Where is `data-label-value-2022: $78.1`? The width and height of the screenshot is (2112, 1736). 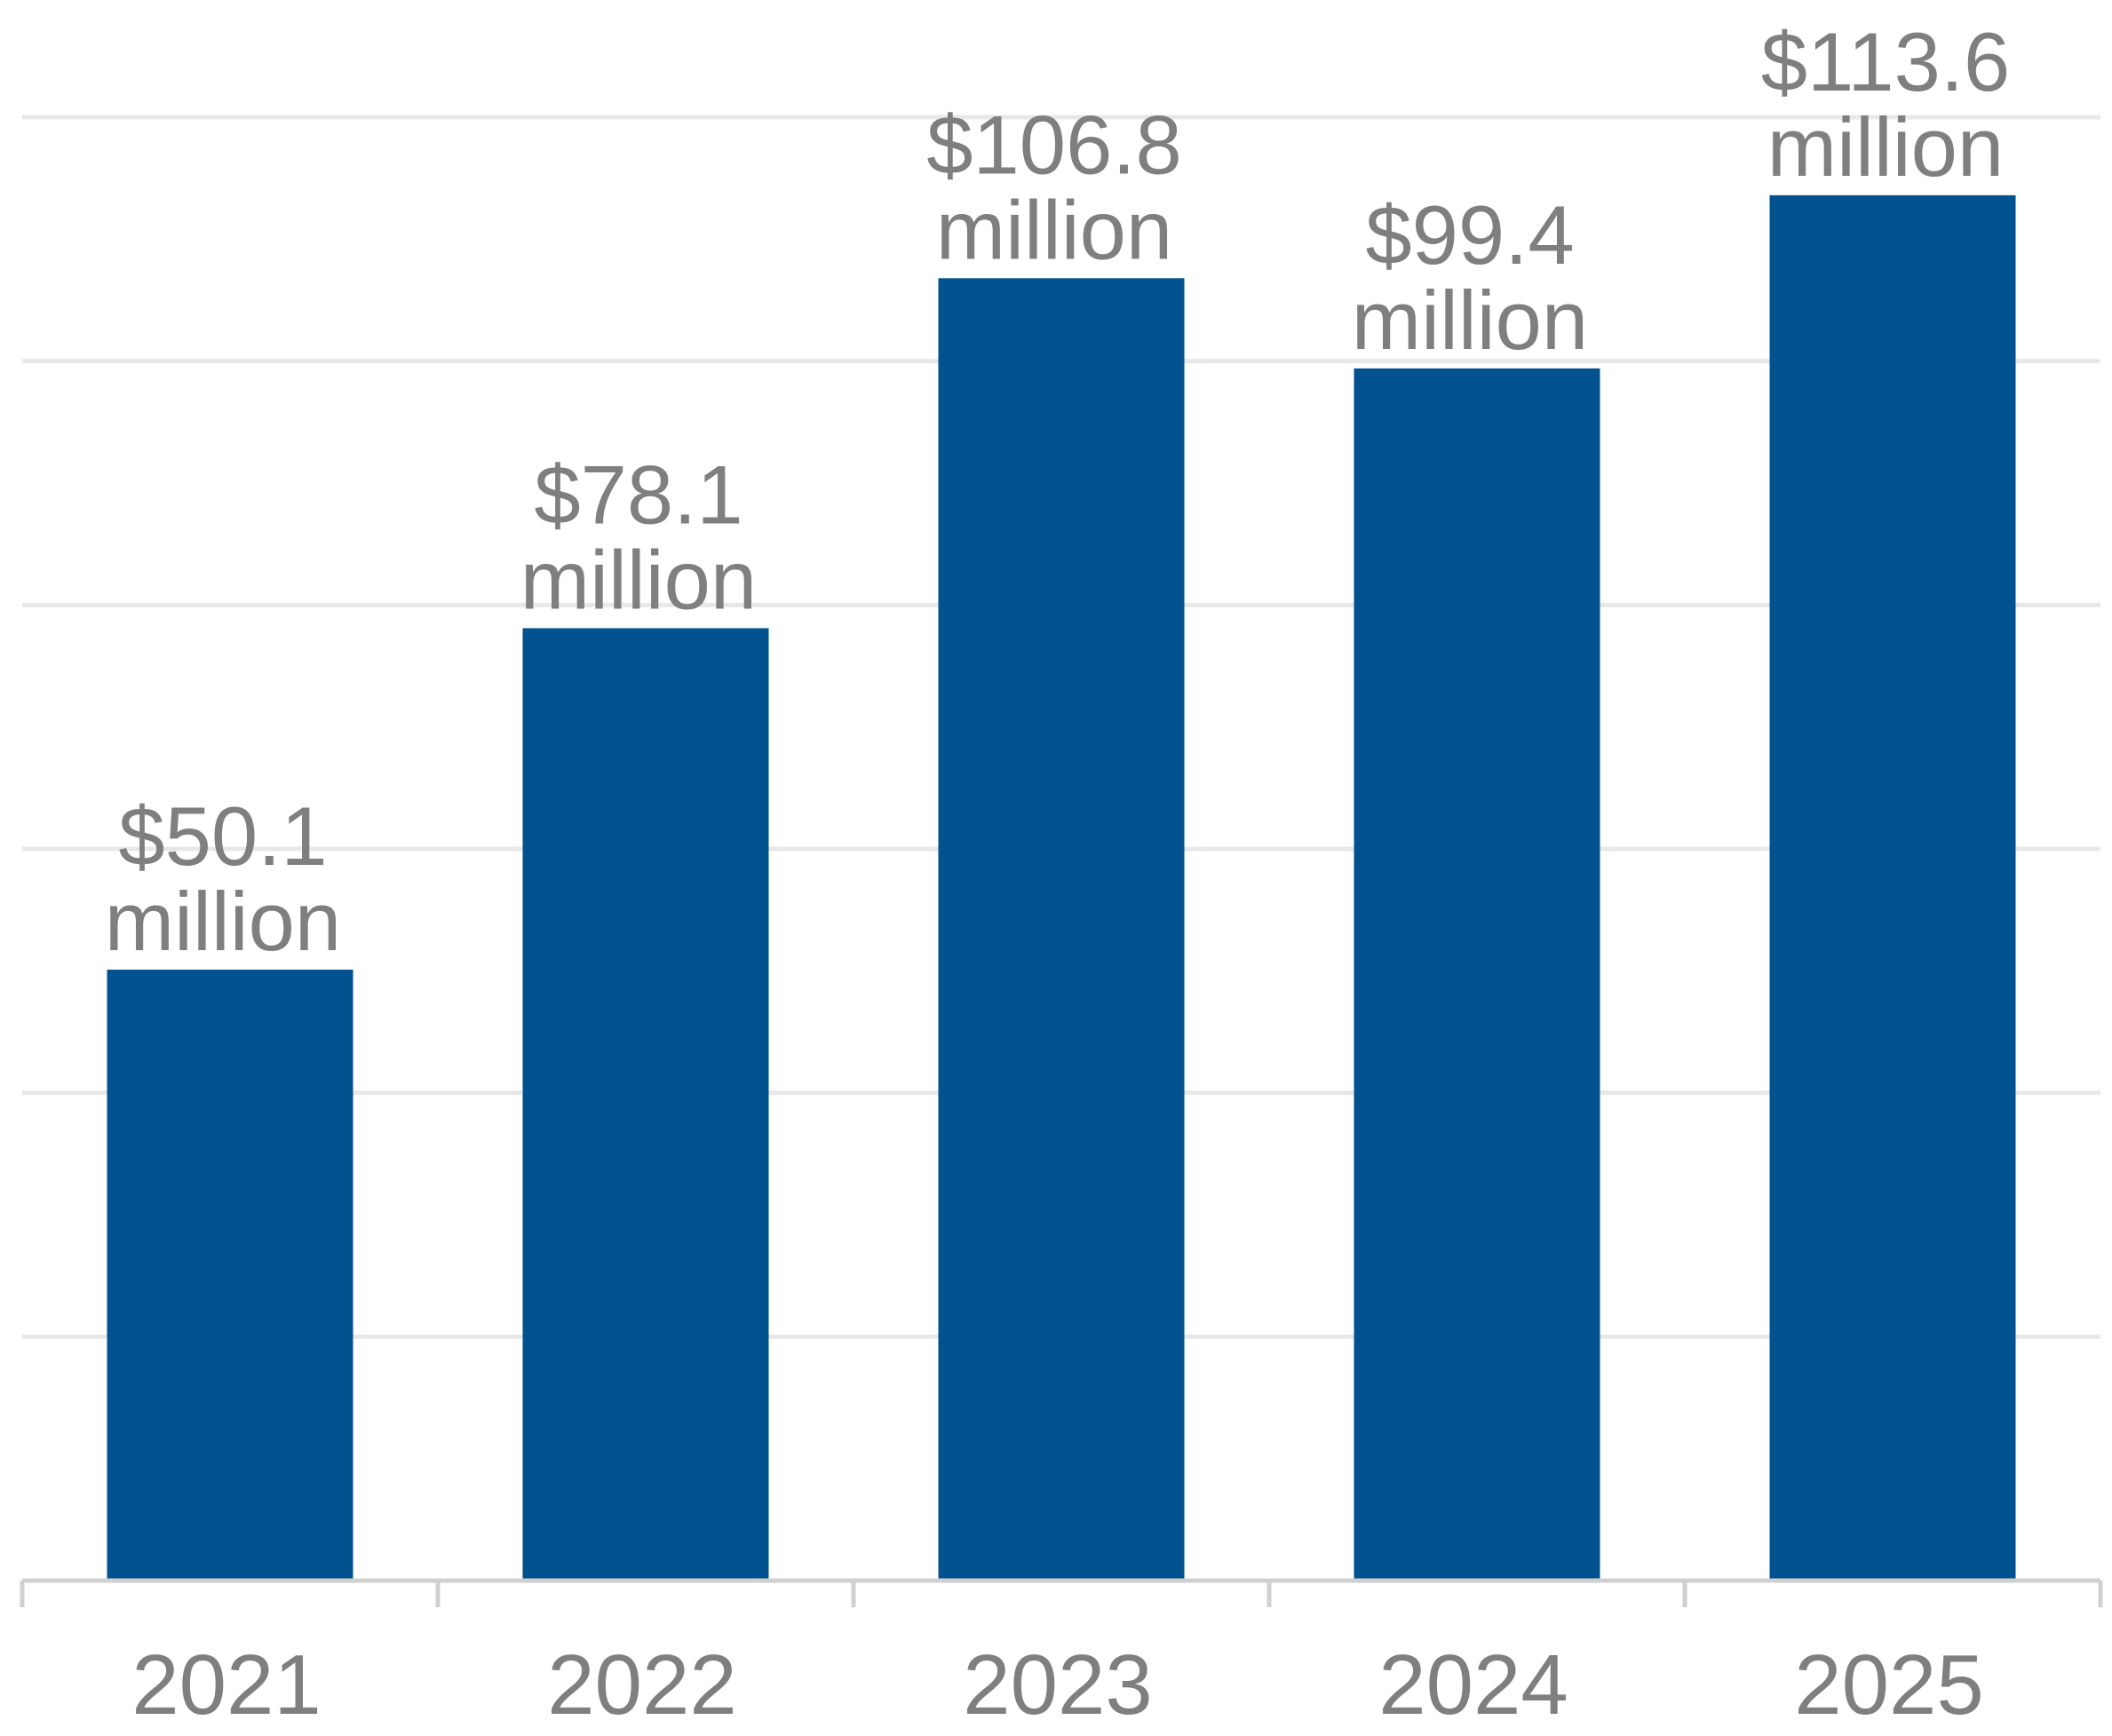
data-label-value-2022: $78.1 is located at coordinates (638, 494).